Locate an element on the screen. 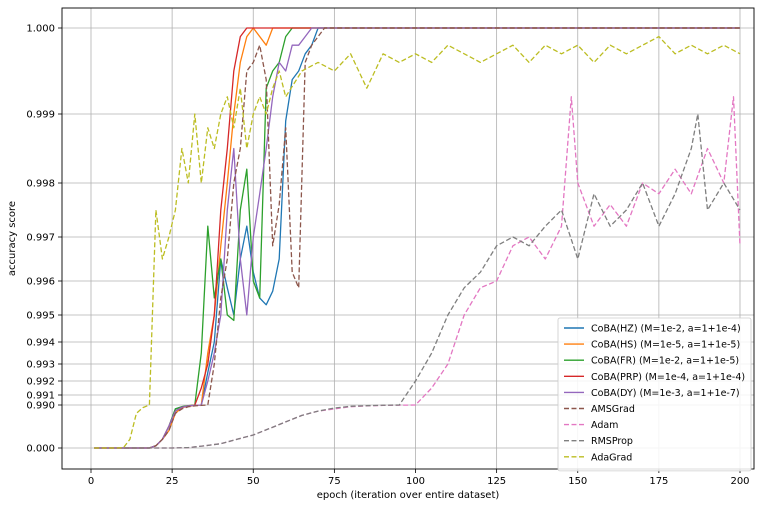  y-tick-label: 0.995 is located at coordinates (40, 316).